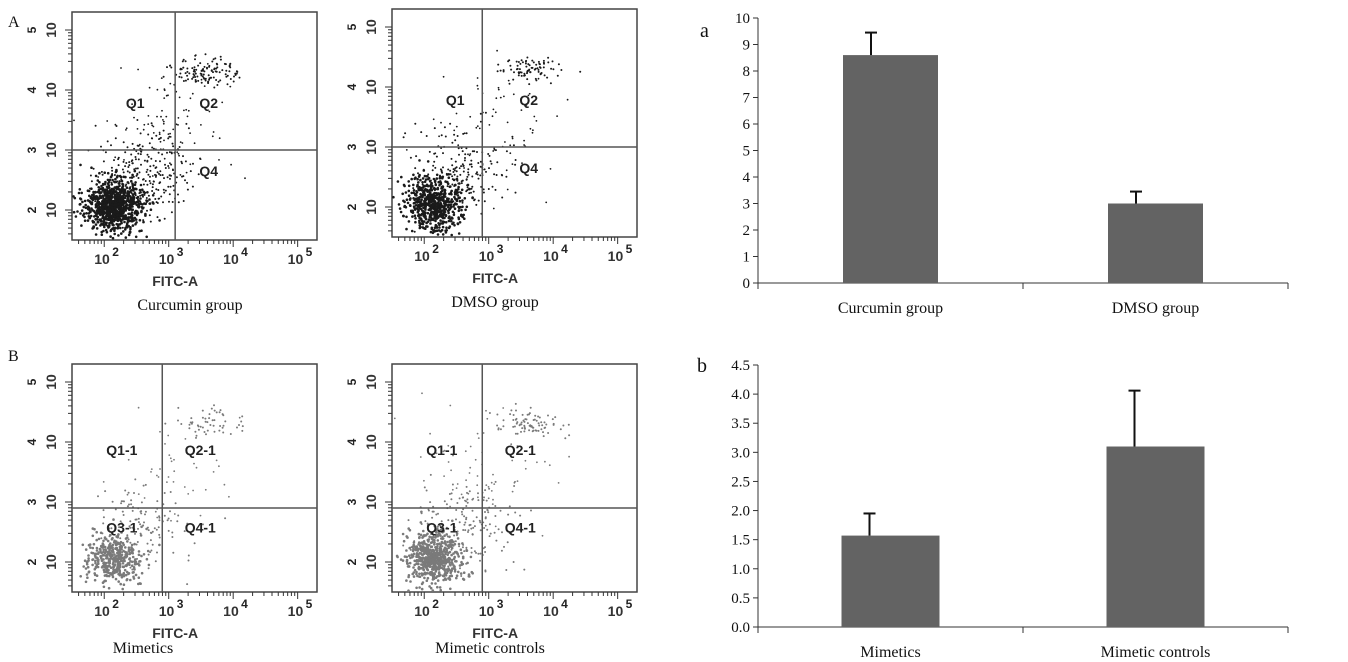  I want to click on y-tick-label: 3, so click(747, 205).